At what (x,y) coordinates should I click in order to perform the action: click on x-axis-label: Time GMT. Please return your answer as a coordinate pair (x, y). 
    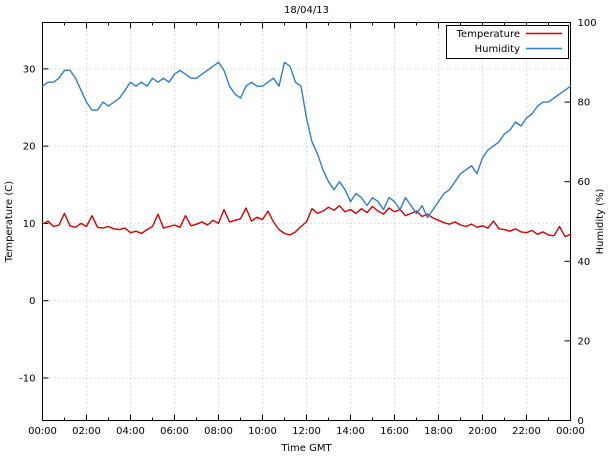
    Looking at the image, I should click on (306, 448).